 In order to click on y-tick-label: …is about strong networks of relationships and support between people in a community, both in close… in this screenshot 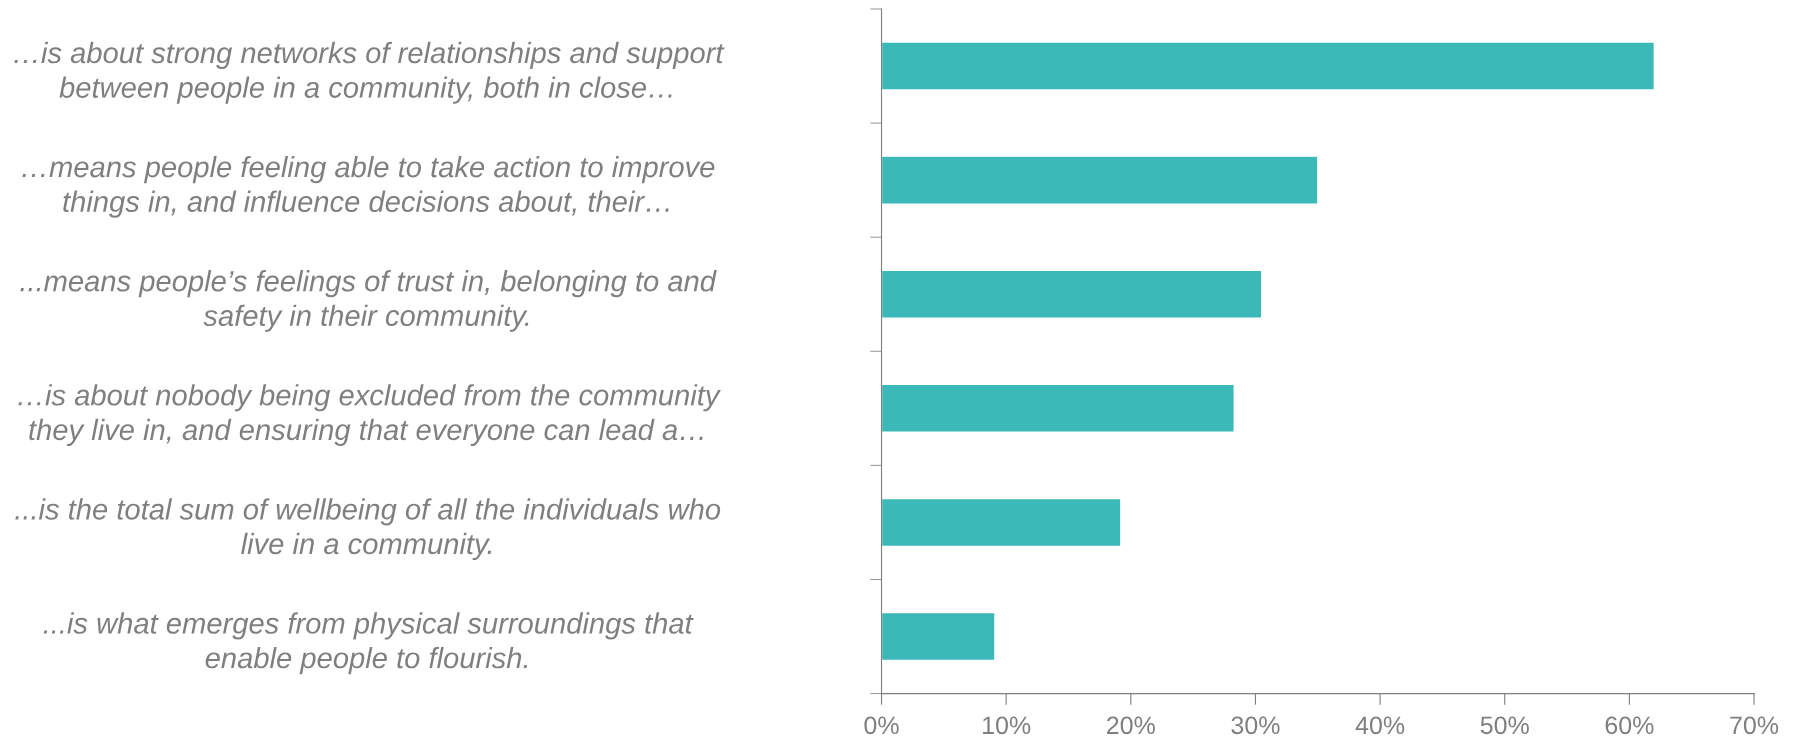, I will do `click(369, 72)`.